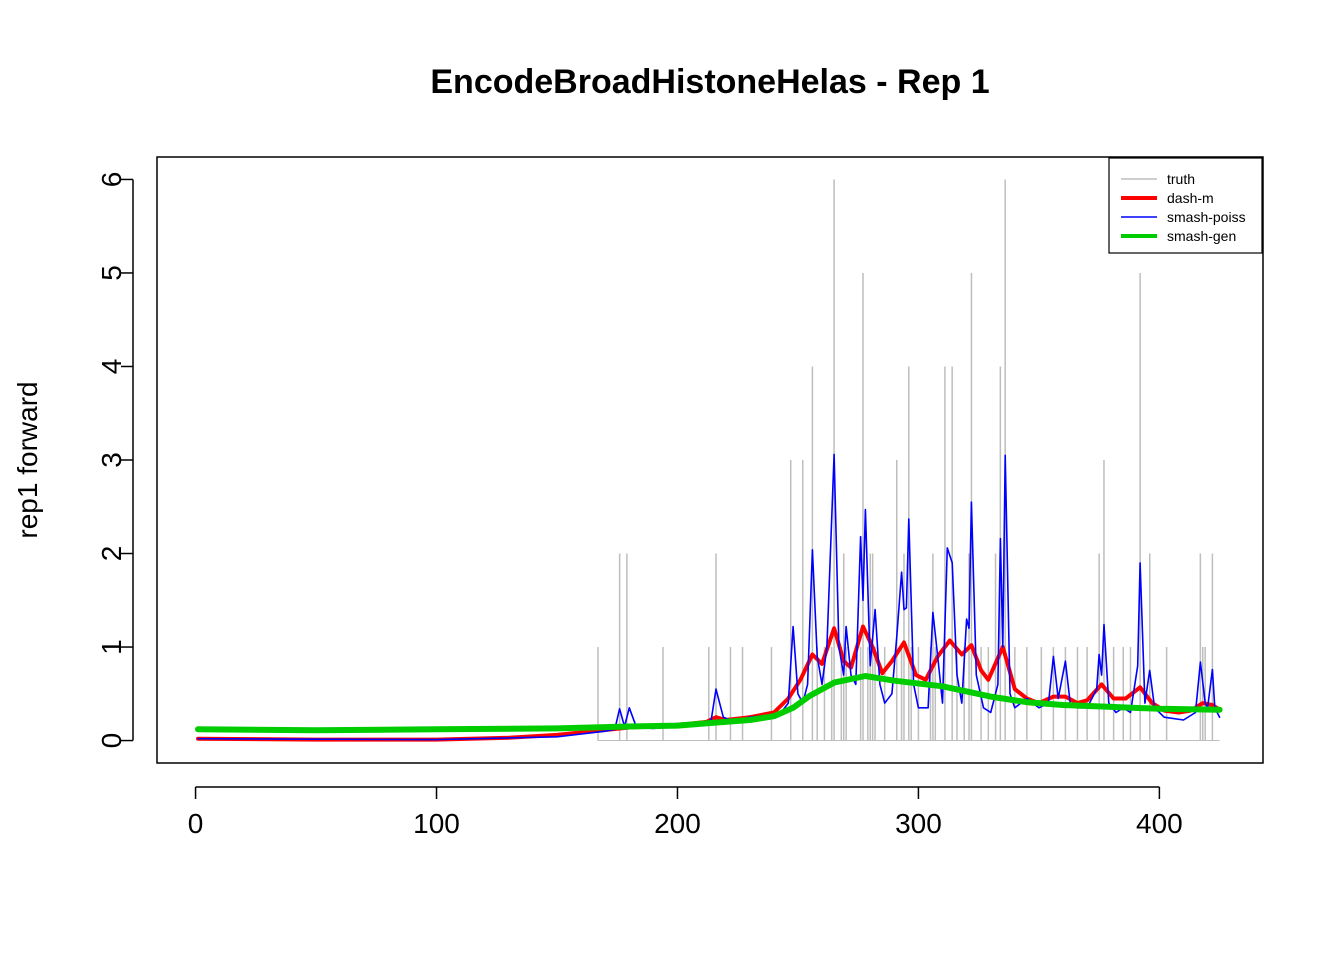 This screenshot has height=960, width=1344. I want to click on y-tick-label: 3, so click(111, 460).